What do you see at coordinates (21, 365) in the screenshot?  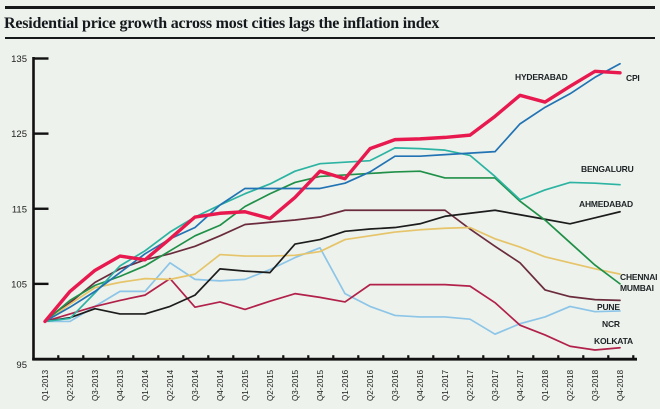 I see `y-tick-label: 95` at bounding box center [21, 365].